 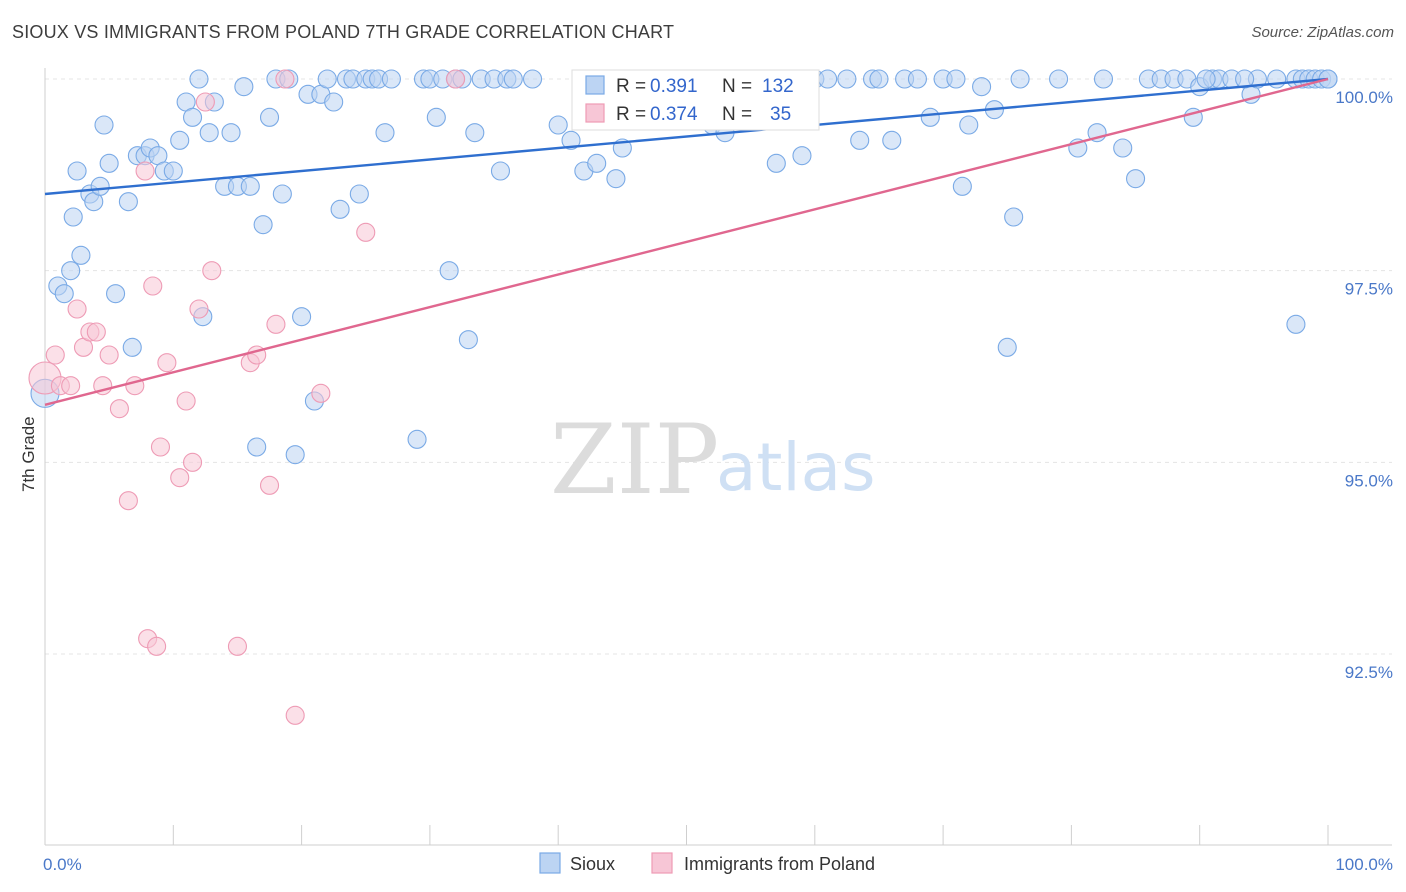 What do you see at coordinates (1369, 480) in the screenshot?
I see `y-tick-label-2: 95.0%` at bounding box center [1369, 480].